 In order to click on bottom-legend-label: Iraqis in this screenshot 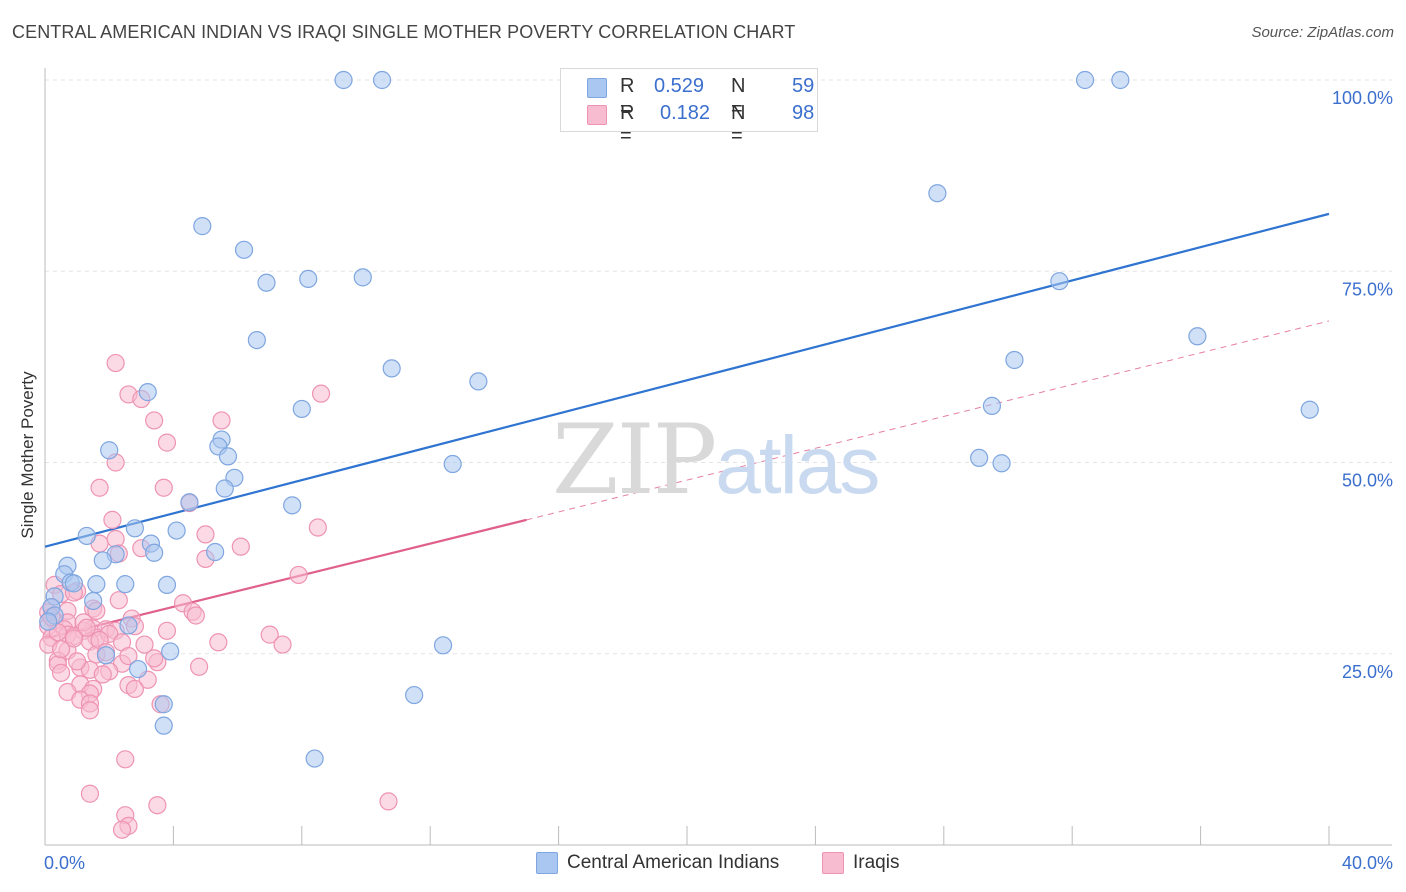, I will do `click(876, 862)`.